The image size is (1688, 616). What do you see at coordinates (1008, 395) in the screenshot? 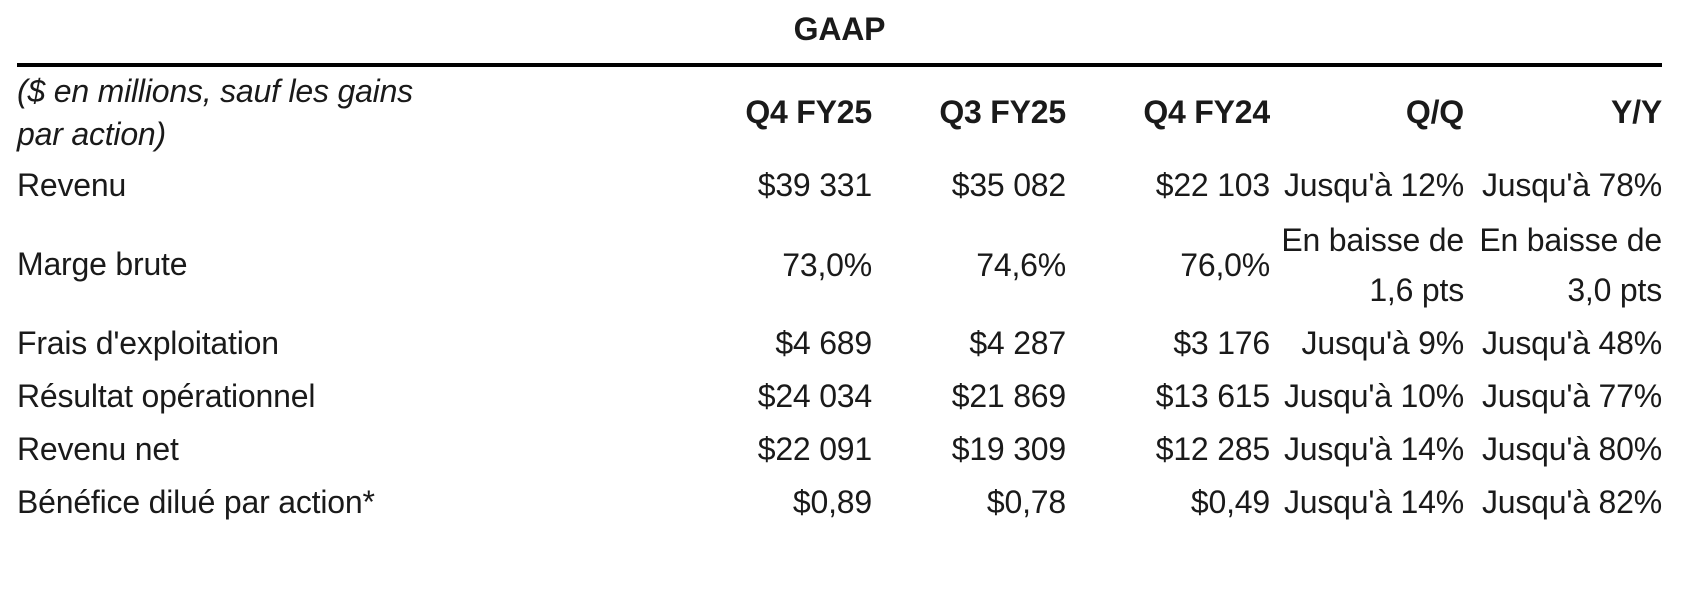
I see `cell-q3-fy25: $21 869` at bounding box center [1008, 395].